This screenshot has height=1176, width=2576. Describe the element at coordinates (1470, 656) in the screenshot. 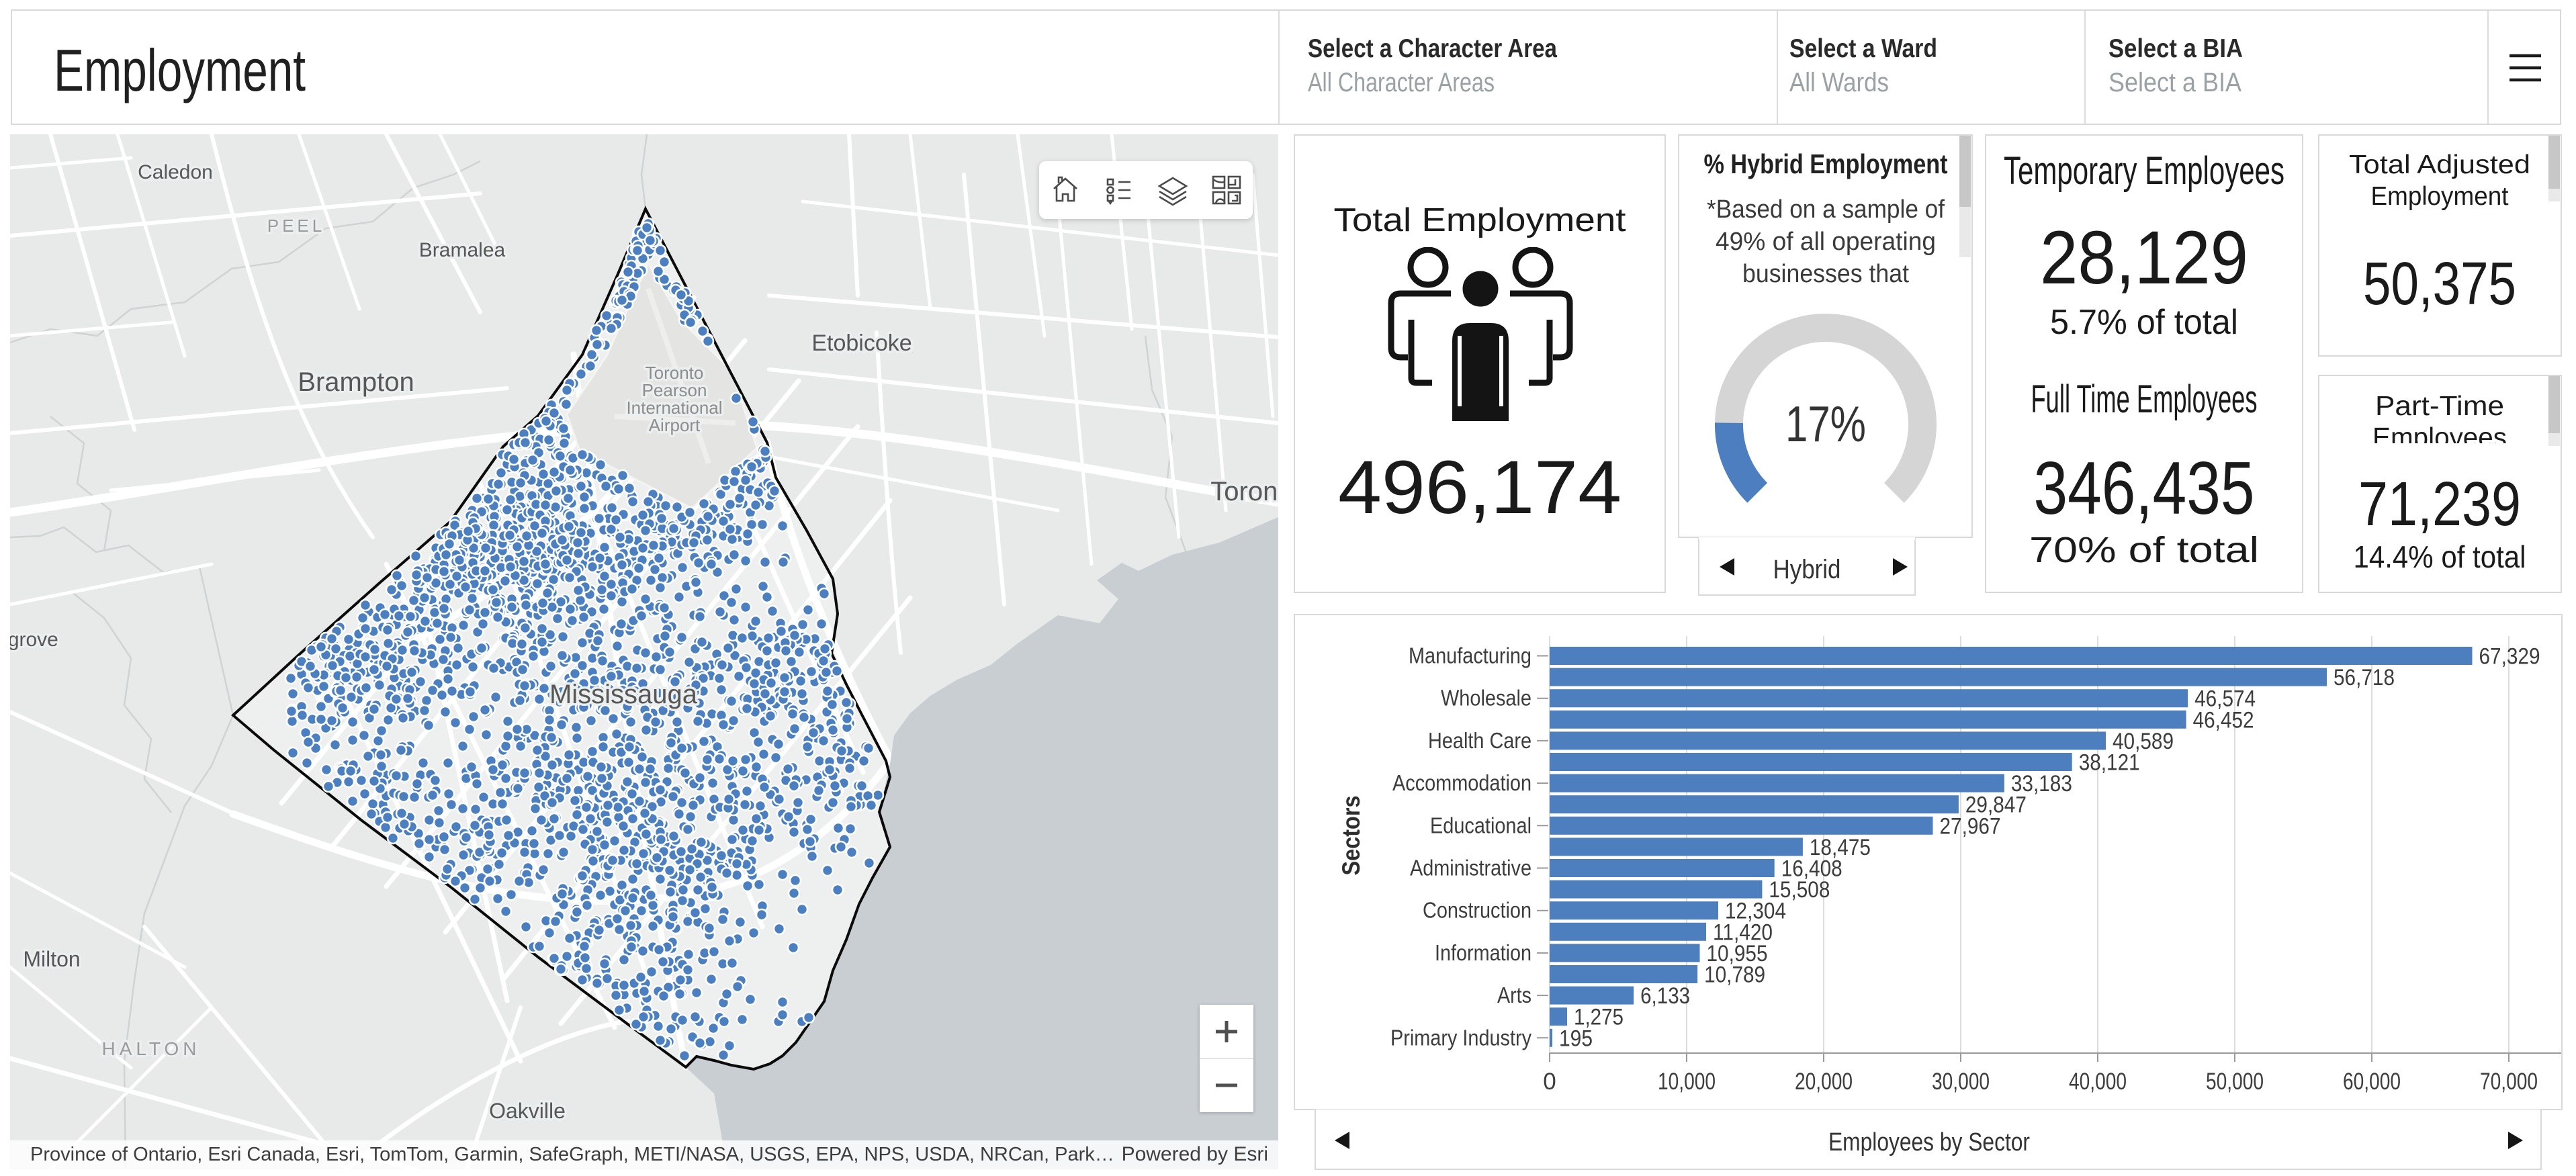

I see `svg-text: Manufacturing` at that location.